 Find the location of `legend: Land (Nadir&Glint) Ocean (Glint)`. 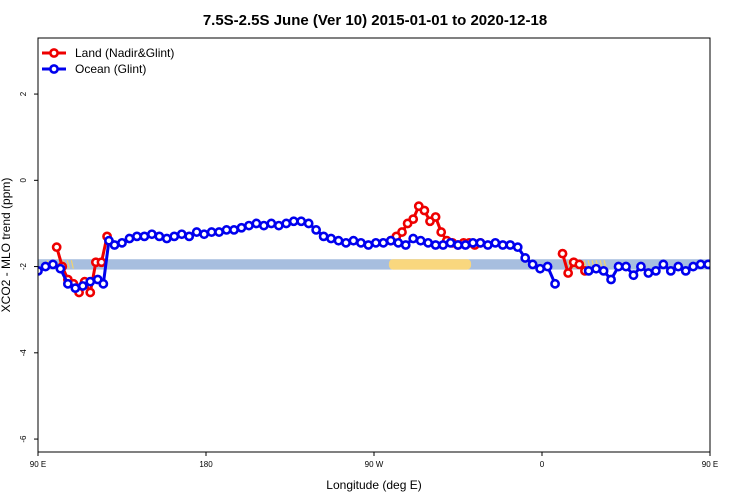

legend: Land (Nadir&Glint) Ocean (Glint) is located at coordinates (108, 61).